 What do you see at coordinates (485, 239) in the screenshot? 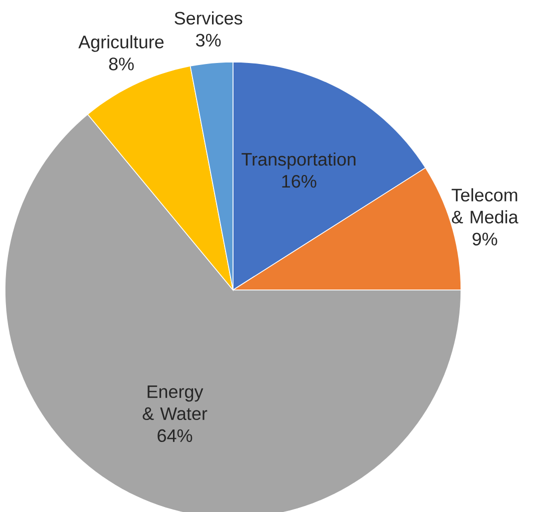
I see `data-label: 9%` at bounding box center [485, 239].